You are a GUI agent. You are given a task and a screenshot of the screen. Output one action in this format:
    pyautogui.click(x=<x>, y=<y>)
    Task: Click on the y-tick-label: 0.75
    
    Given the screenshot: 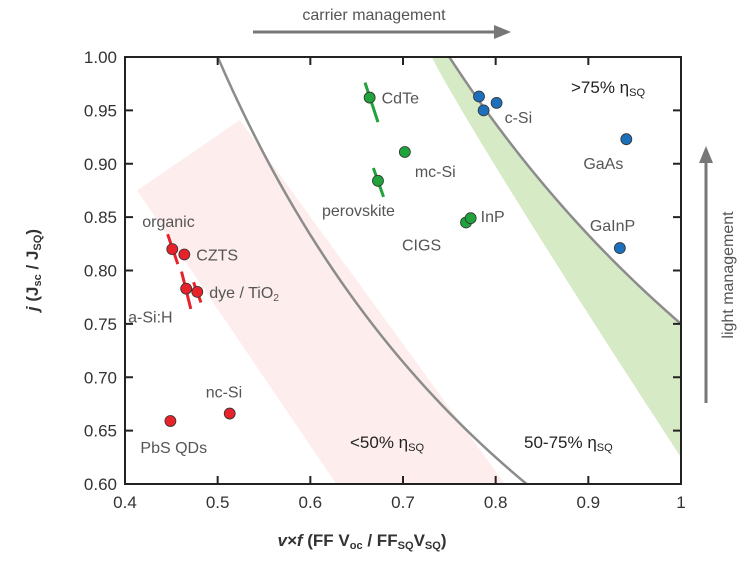 What is the action you would take?
    pyautogui.click(x=100, y=324)
    